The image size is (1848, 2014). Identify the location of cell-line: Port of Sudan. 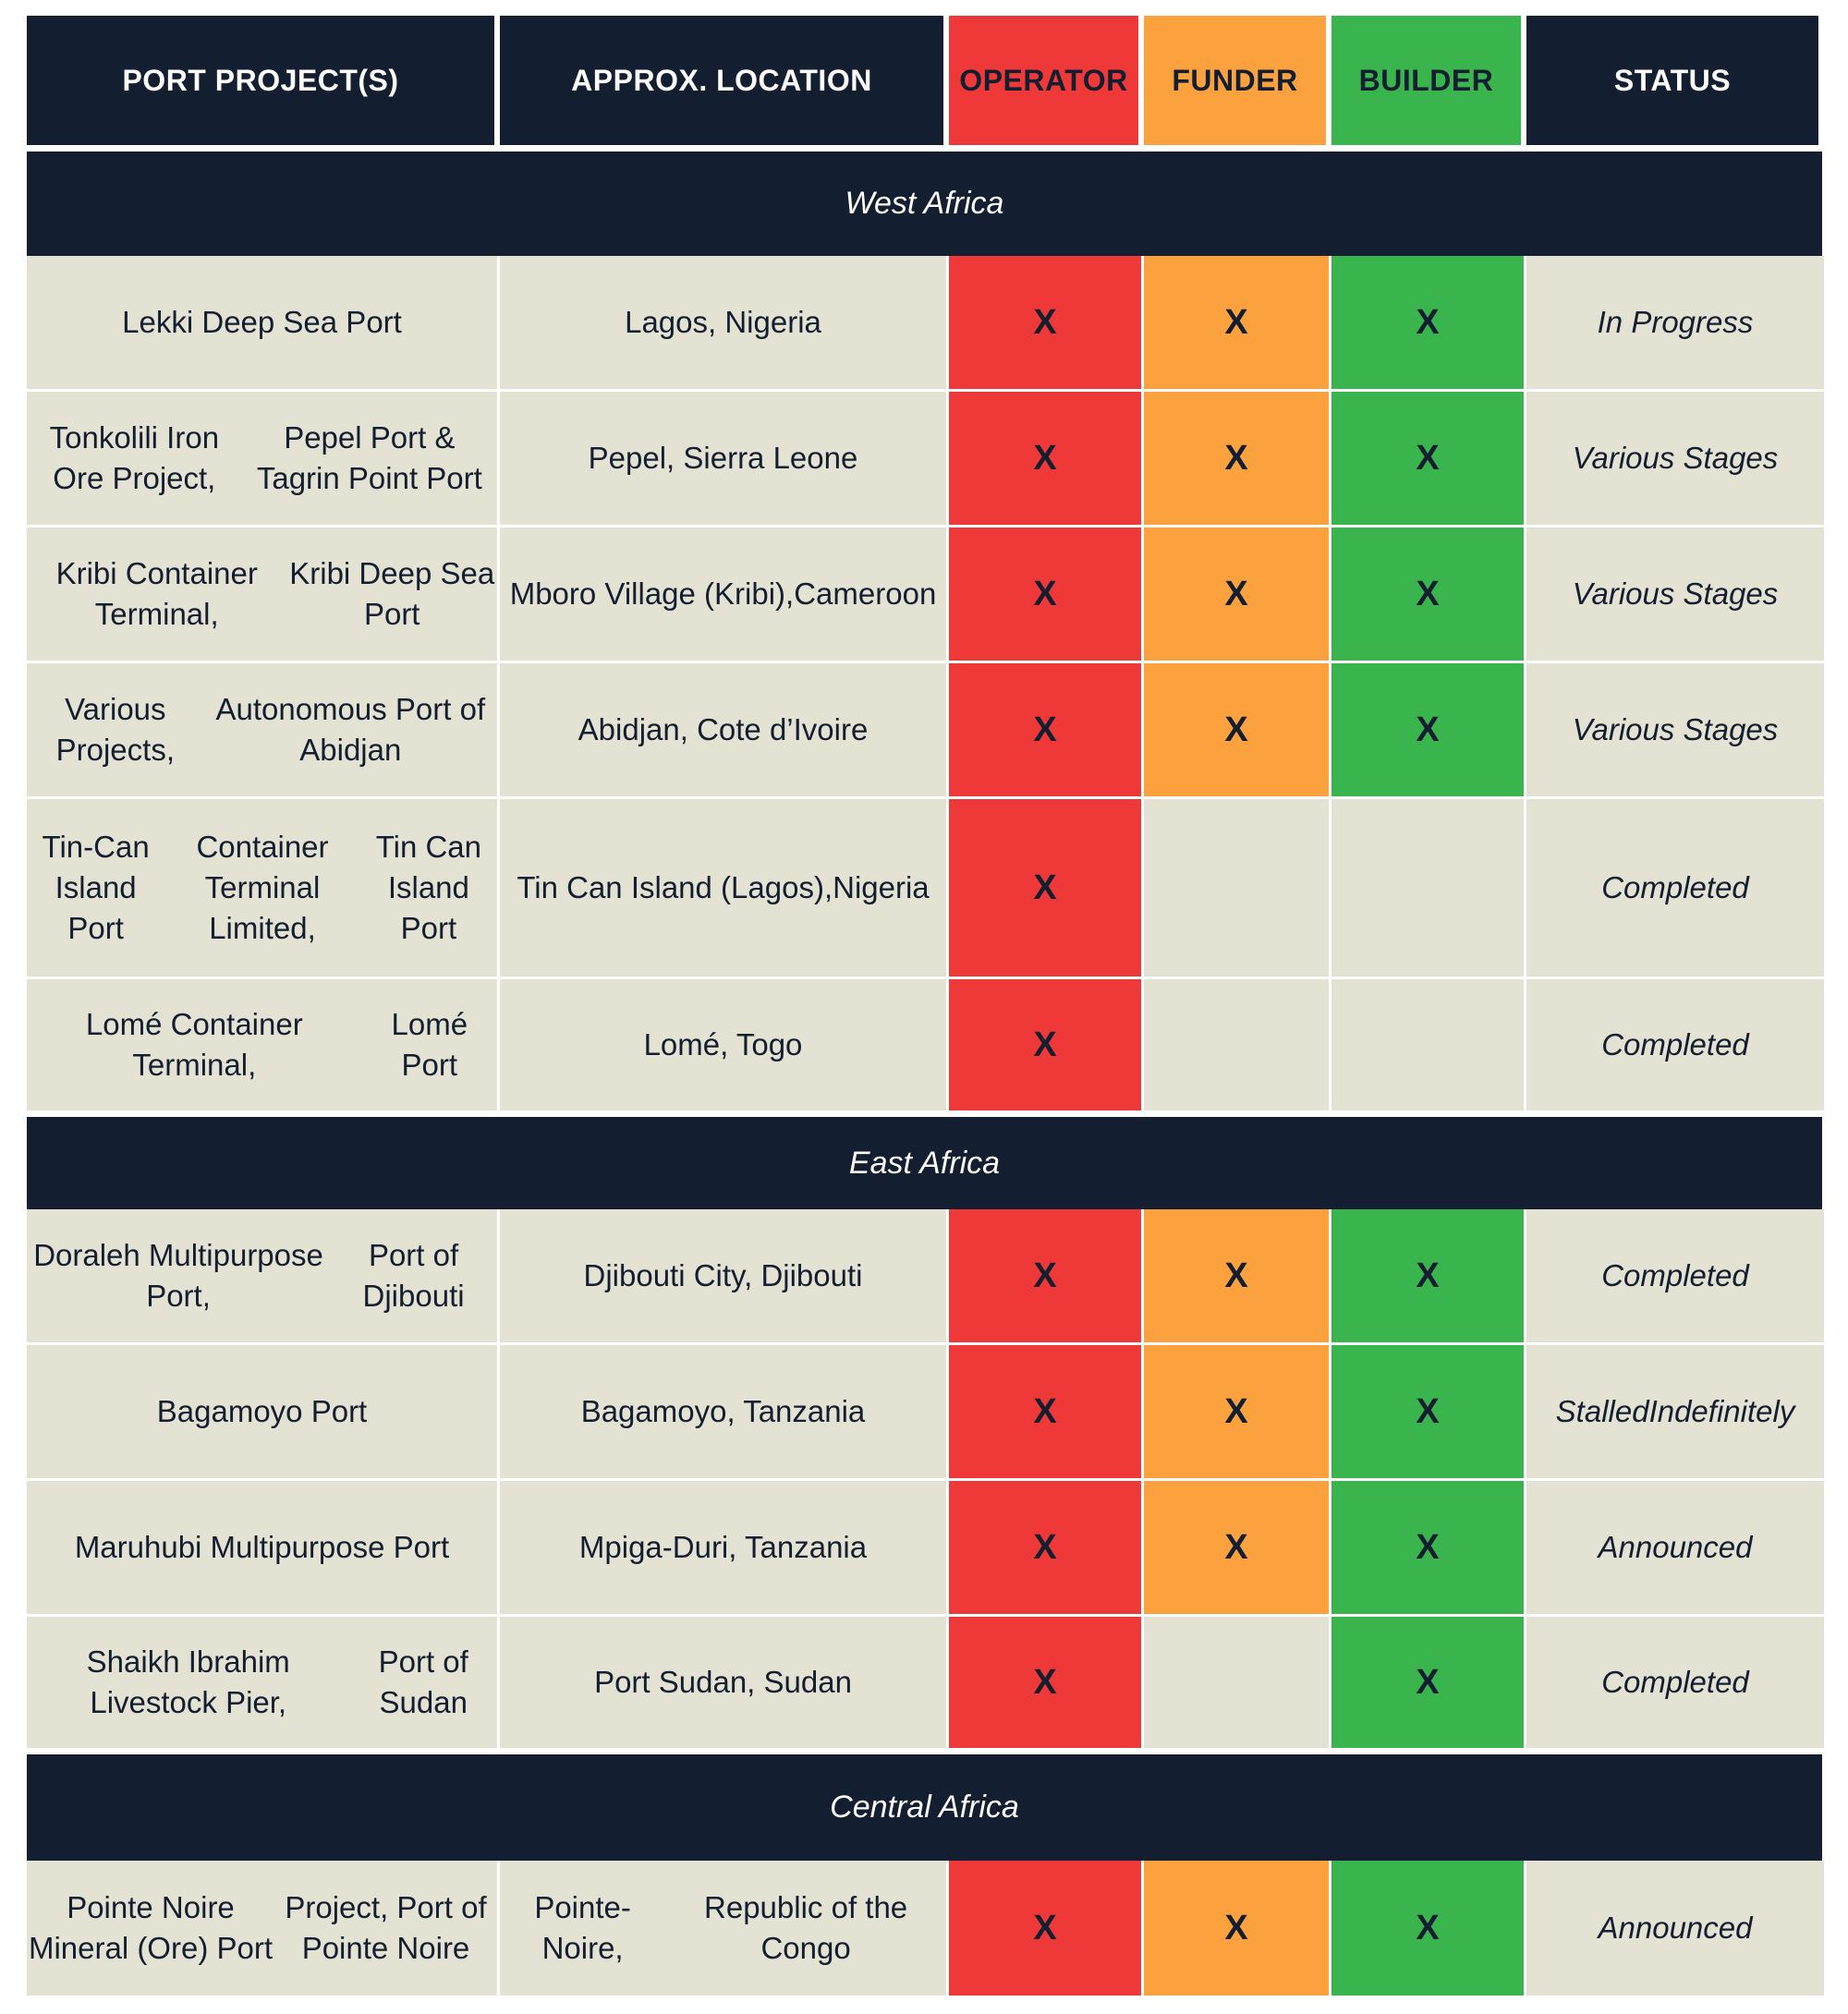
(423, 1681).